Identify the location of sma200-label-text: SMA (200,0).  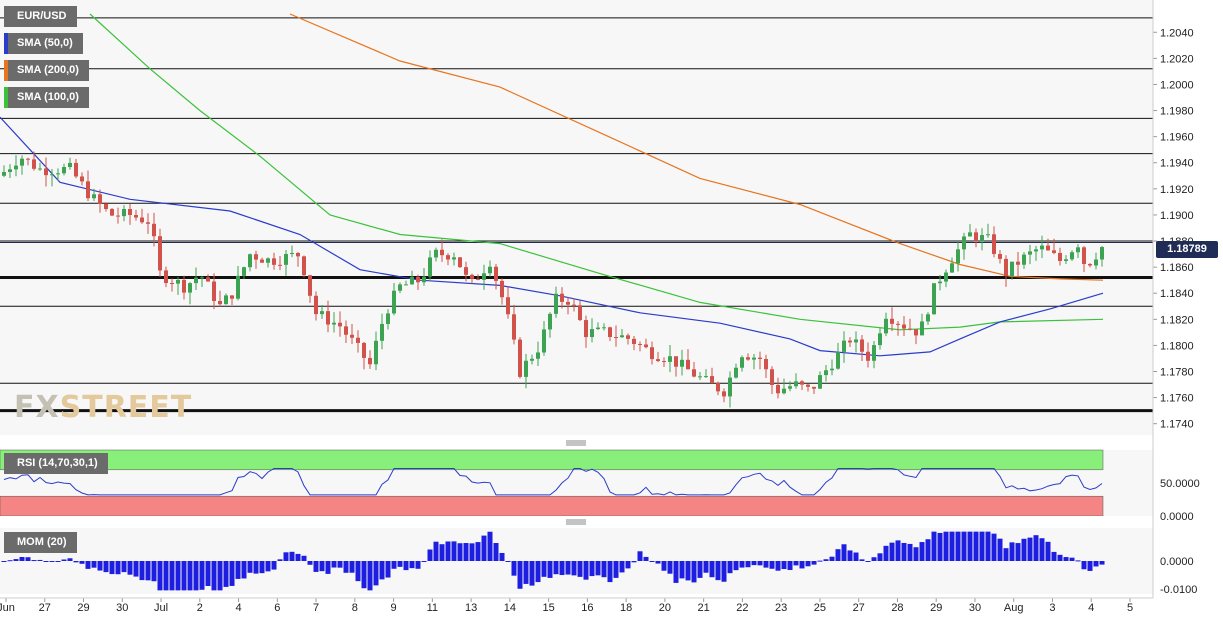
(48, 70).